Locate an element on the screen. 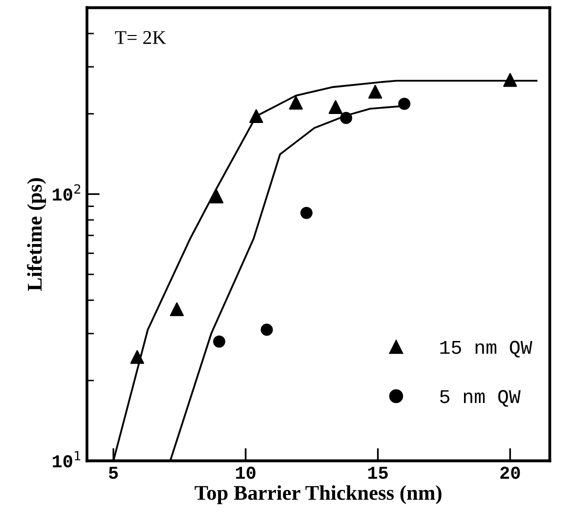 The image size is (561, 512). legend-label: 15 nm QW is located at coordinates (486, 349).